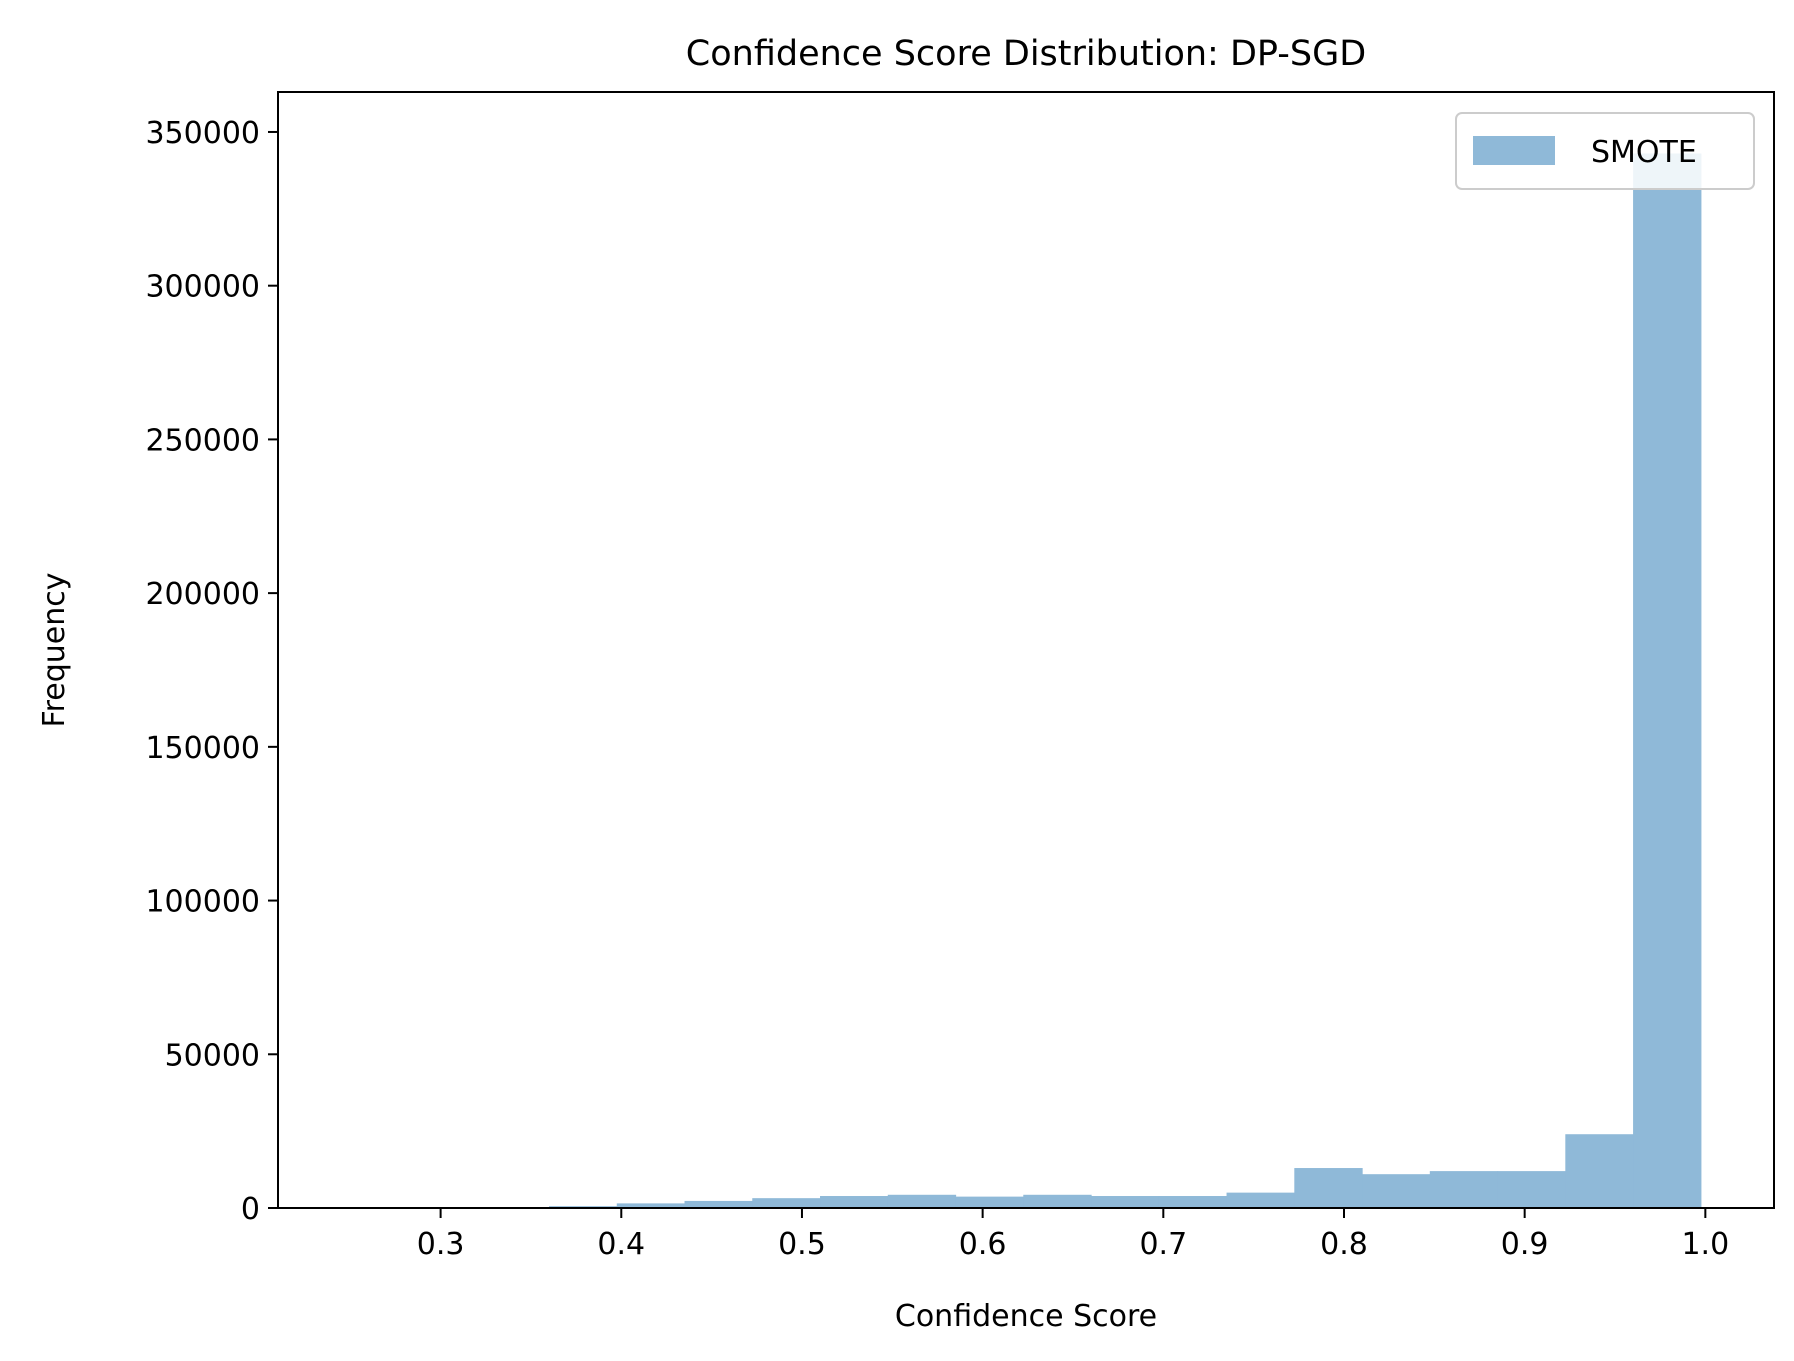 This screenshot has width=1794, height=1361. Describe the element at coordinates (202, 287) in the screenshot. I see `y-tick-label: 300000` at that location.